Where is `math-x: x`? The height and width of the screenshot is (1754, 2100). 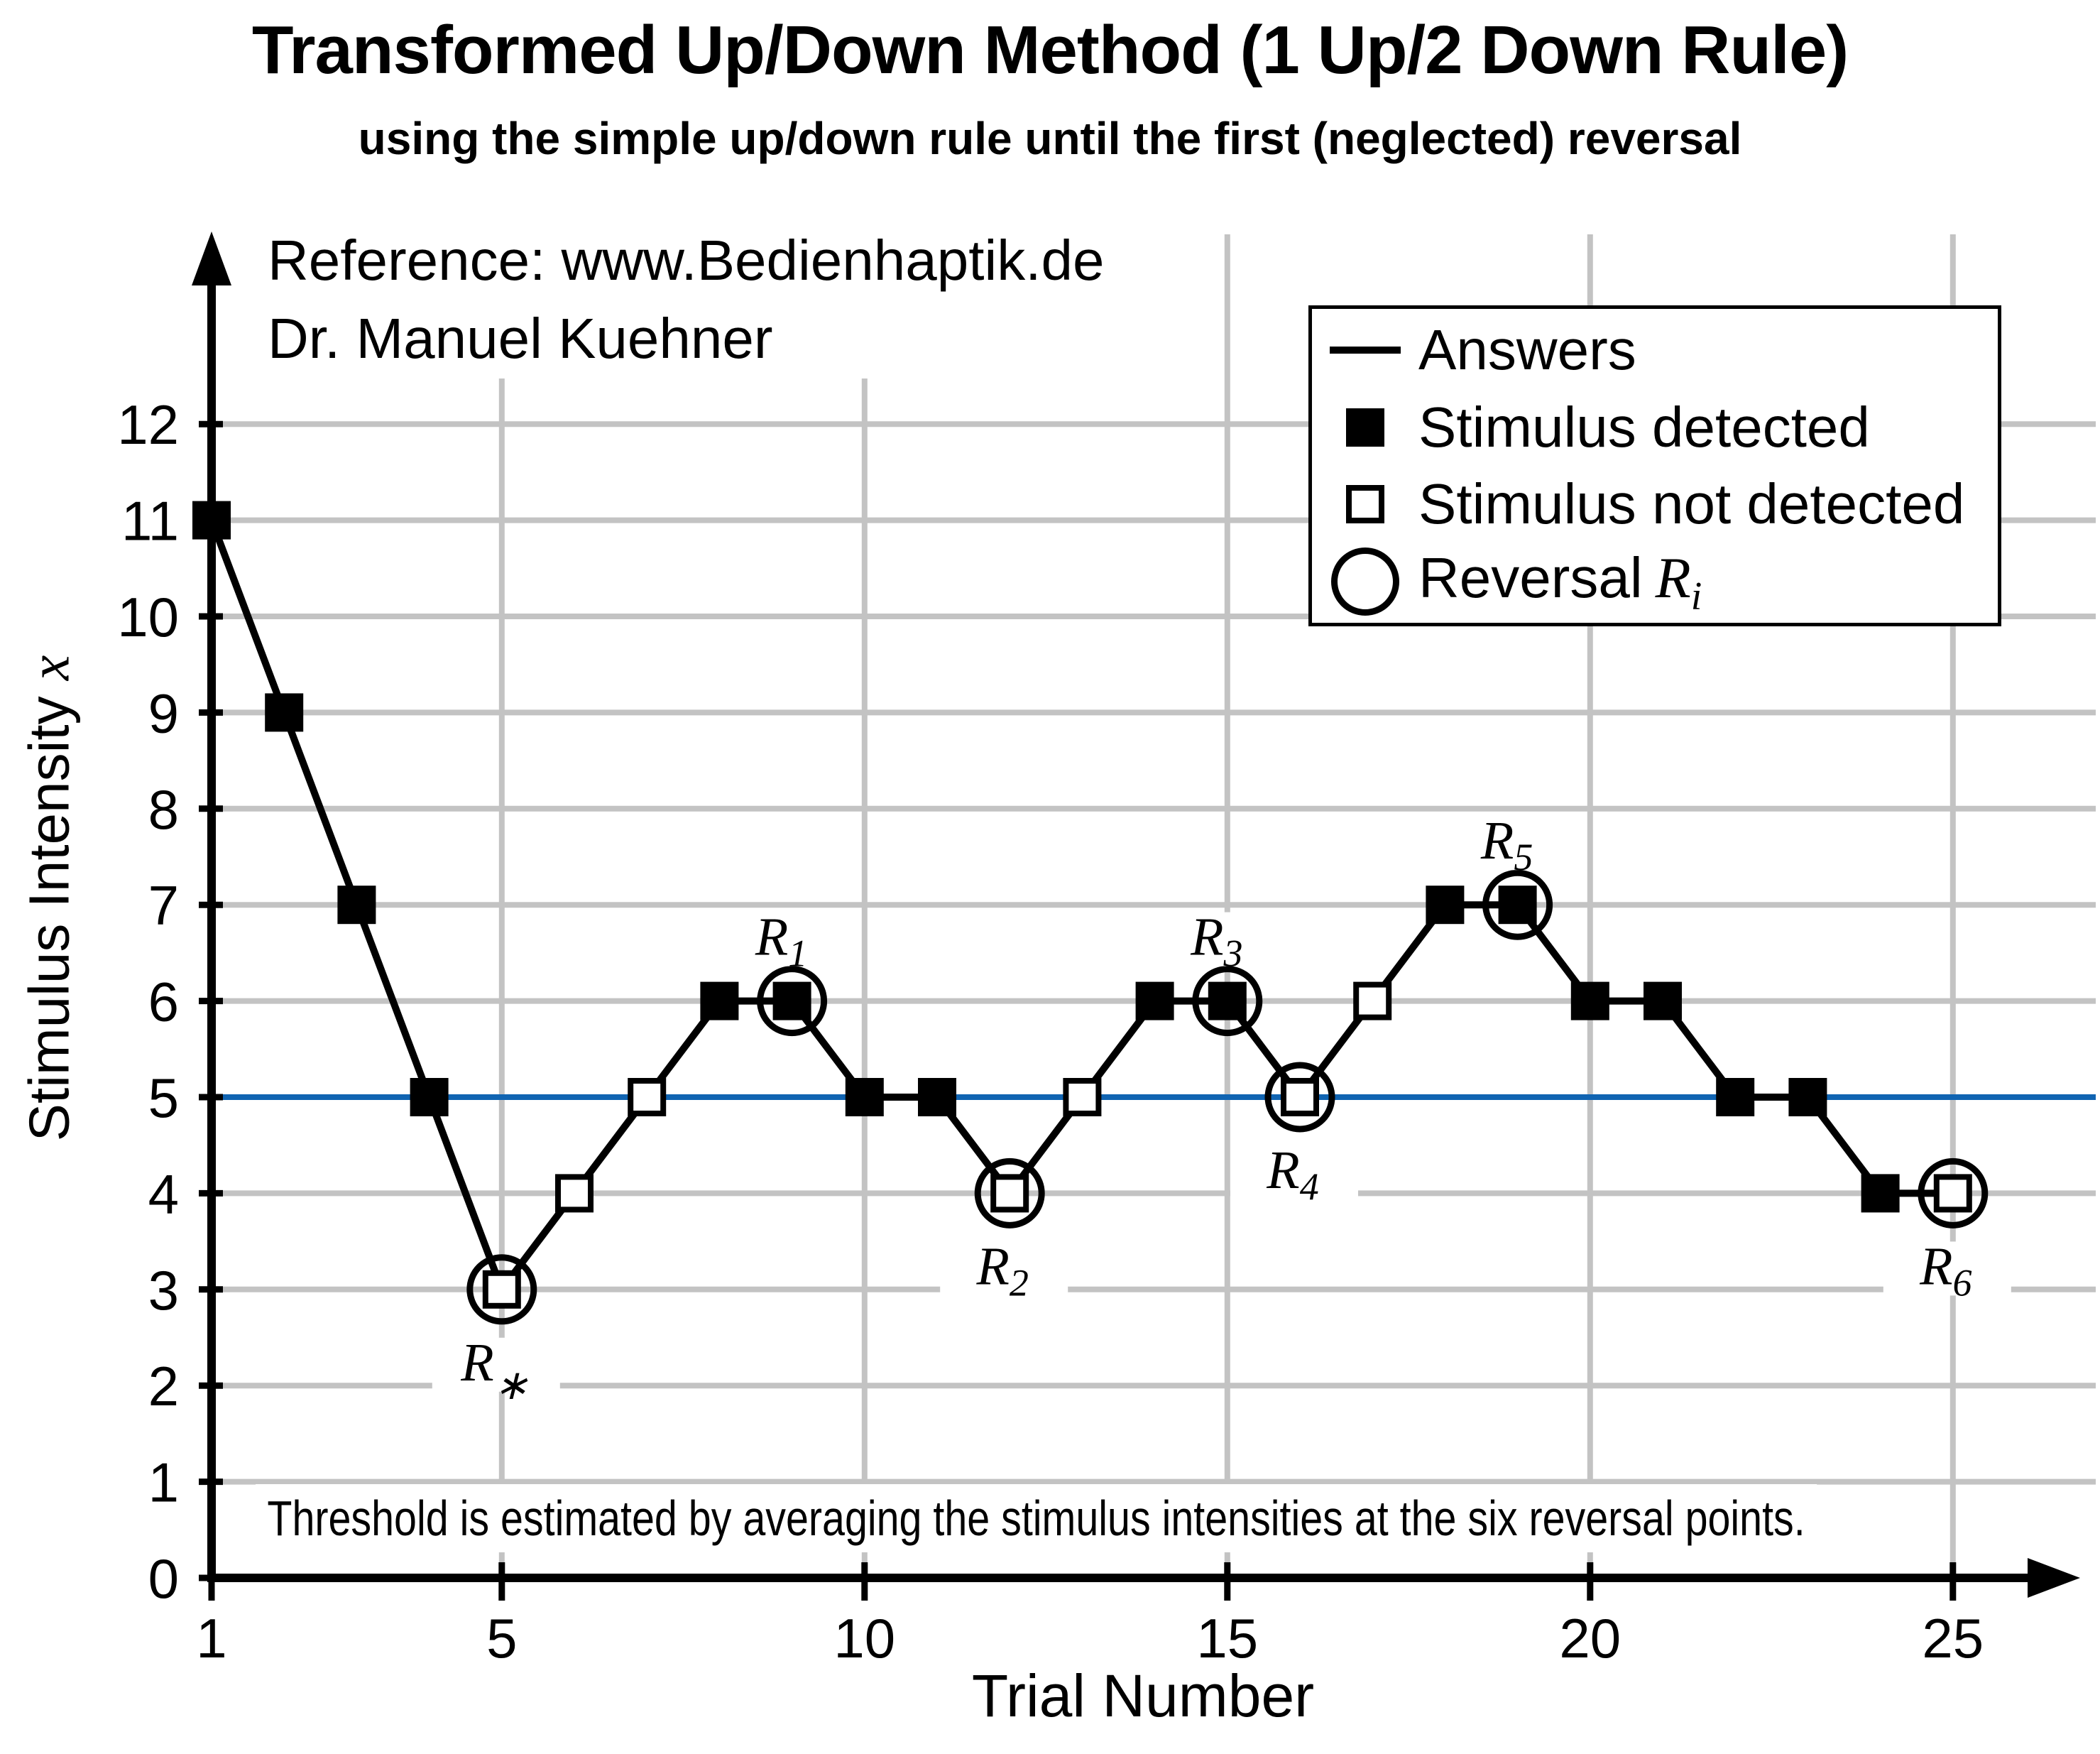 math-x: x is located at coordinates (50, 668).